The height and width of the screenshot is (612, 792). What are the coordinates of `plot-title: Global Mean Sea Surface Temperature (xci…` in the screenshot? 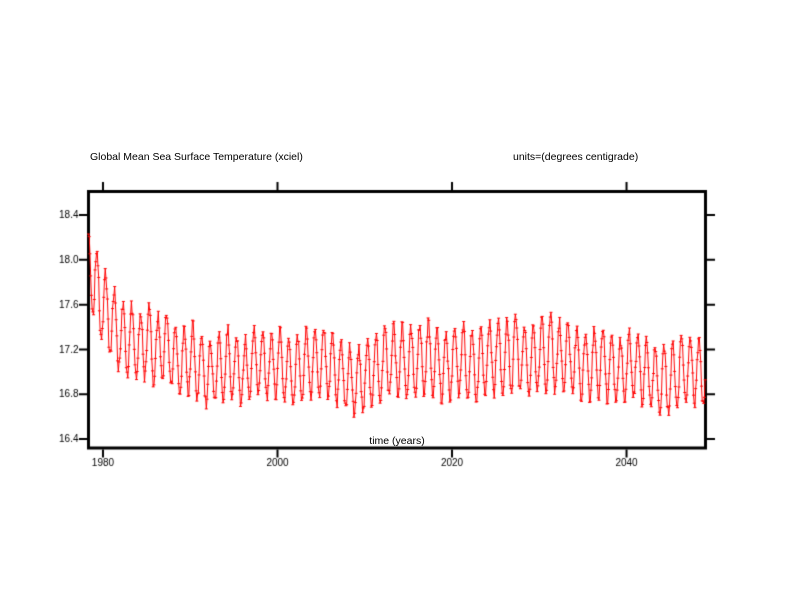 It's located at (196, 157).